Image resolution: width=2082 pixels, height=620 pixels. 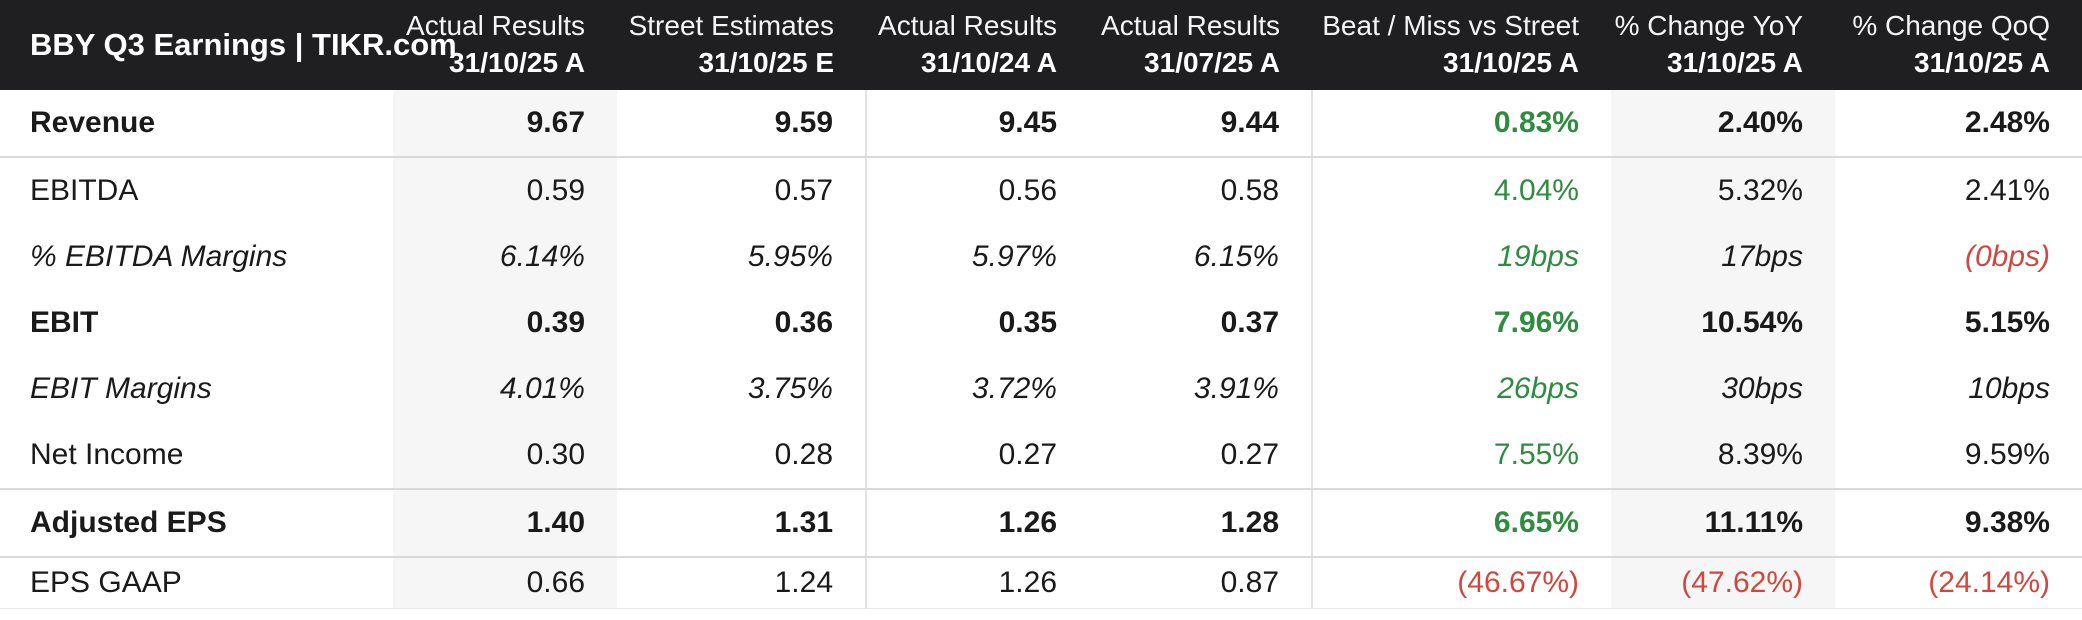 What do you see at coordinates (1958, 523) in the screenshot?
I see `table-cell: 9.38%` at bounding box center [1958, 523].